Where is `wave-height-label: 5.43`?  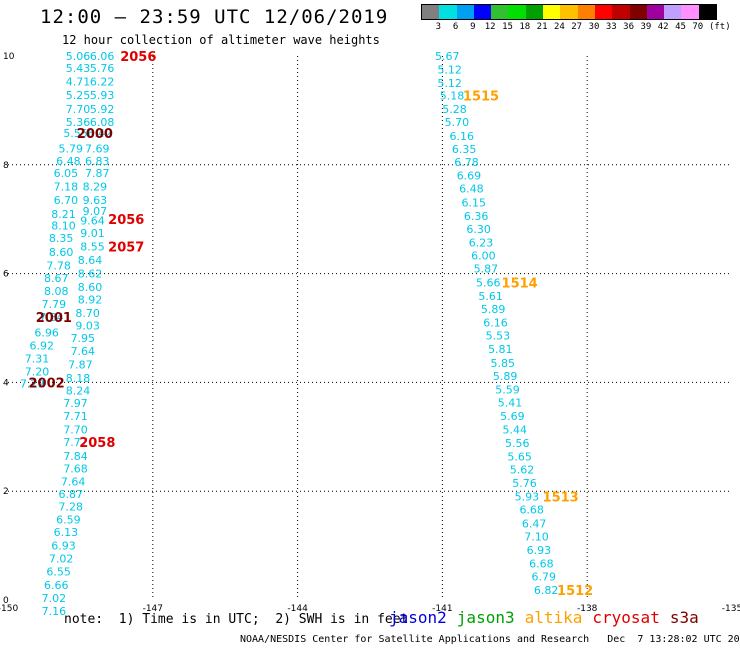
wave-height-label: 5.43 is located at coordinates (78, 68).